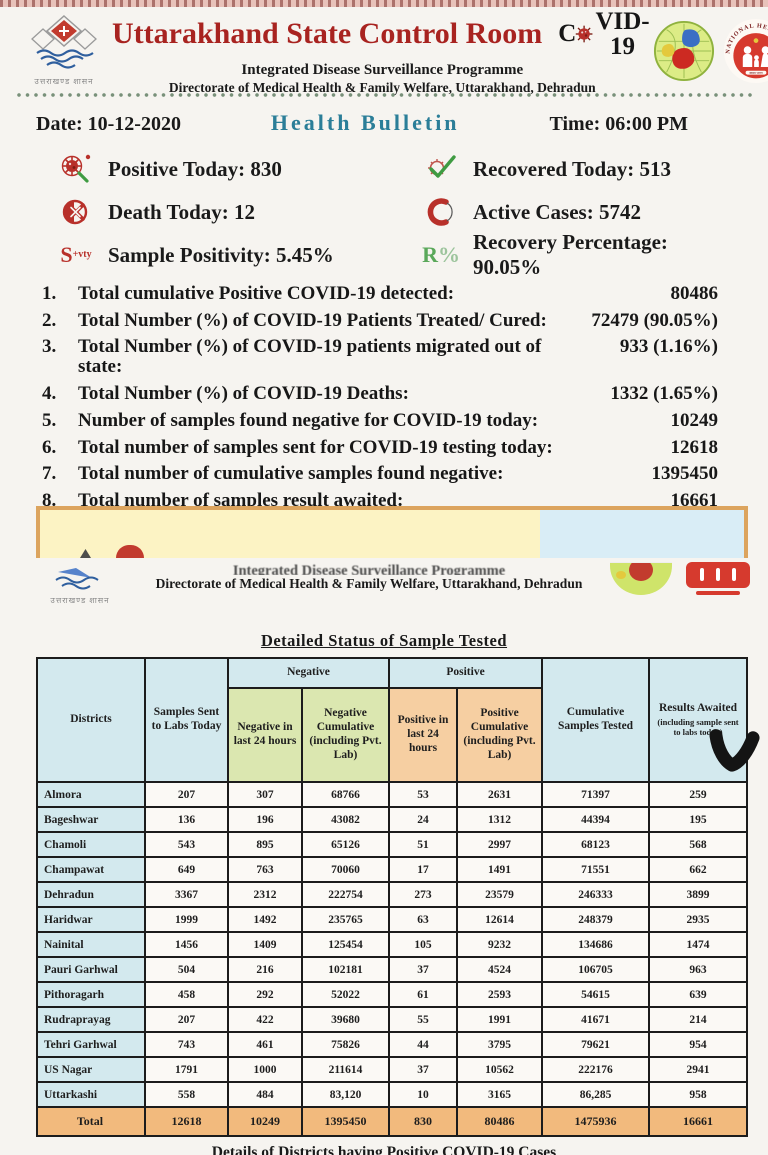  Describe the element at coordinates (596, 969) in the screenshot. I see `value-cell: 106705` at that location.